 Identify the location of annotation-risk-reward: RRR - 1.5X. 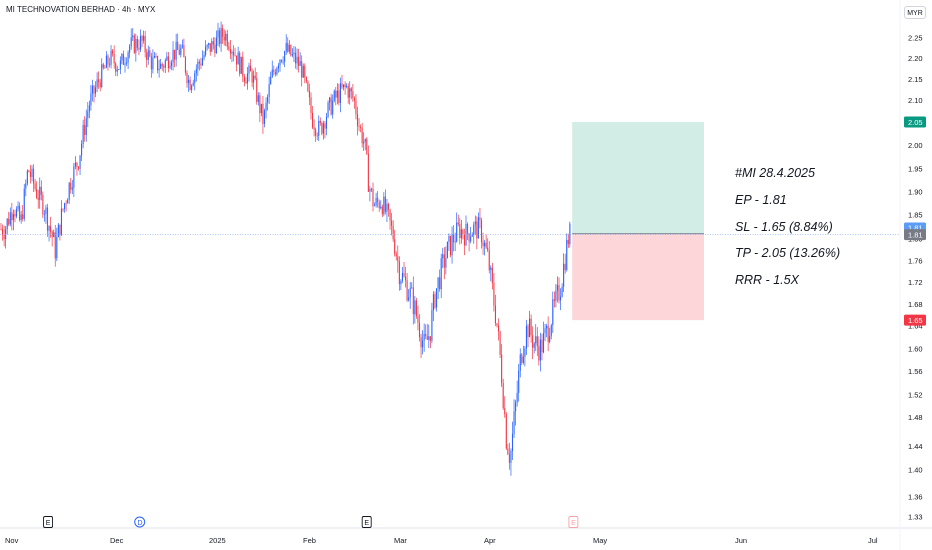
(767, 280).